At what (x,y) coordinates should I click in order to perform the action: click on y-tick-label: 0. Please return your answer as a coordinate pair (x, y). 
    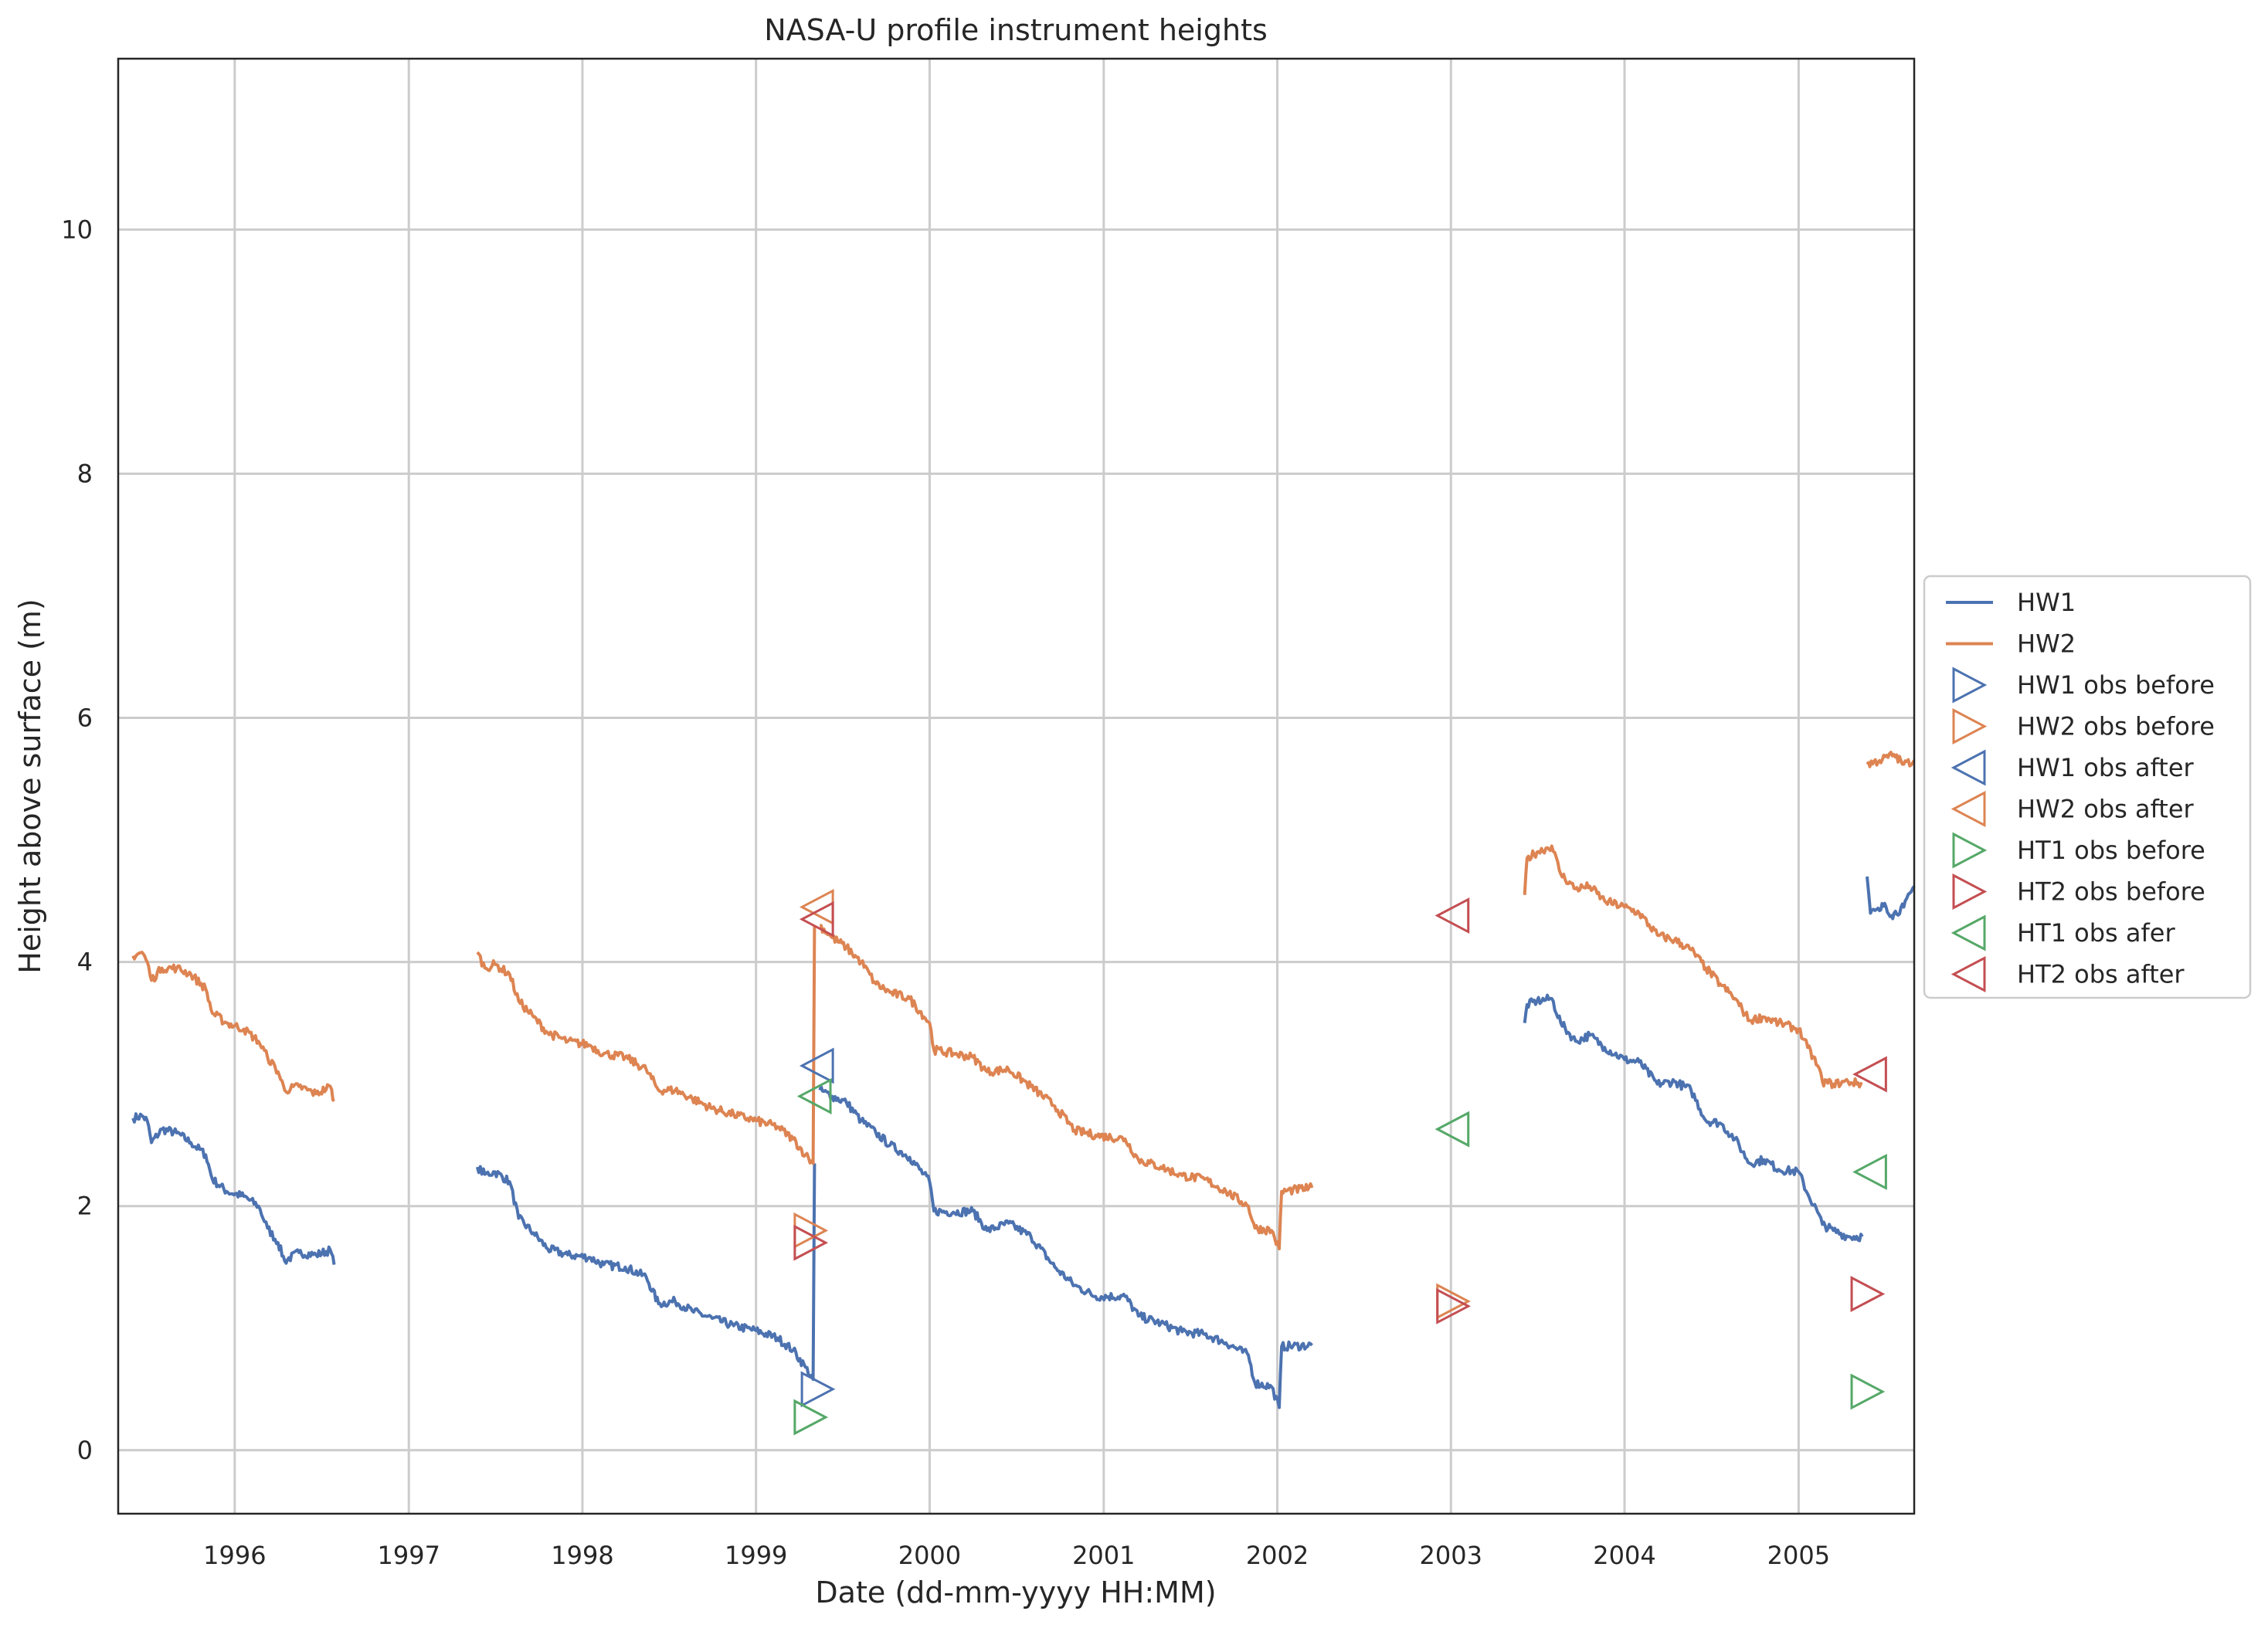
    Looking at the image, I should click on (85, 1450).